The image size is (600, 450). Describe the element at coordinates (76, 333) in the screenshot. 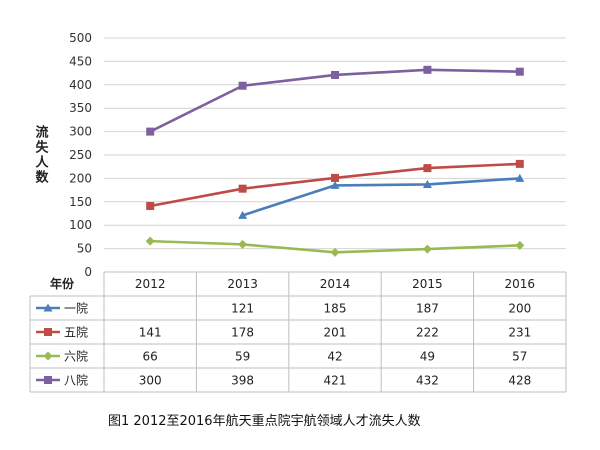

I see `legend-label: 五院` at that location.